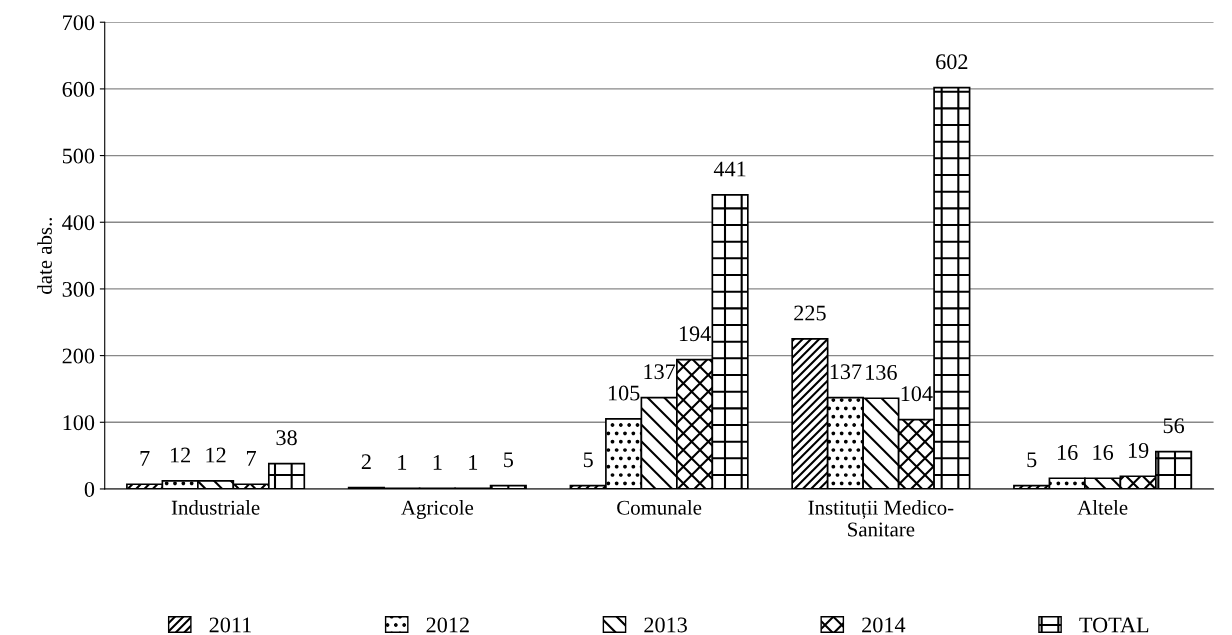  What do you see at coordinates (78, 223) in the screenshot?
I see `y-tick-label: 400` at bounding box center [78, 223].